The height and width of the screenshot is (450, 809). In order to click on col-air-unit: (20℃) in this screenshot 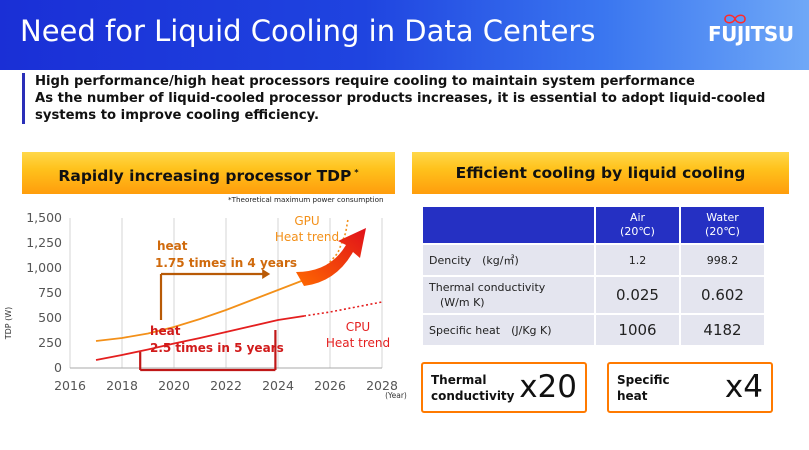, I will do `click(637, 231)`.